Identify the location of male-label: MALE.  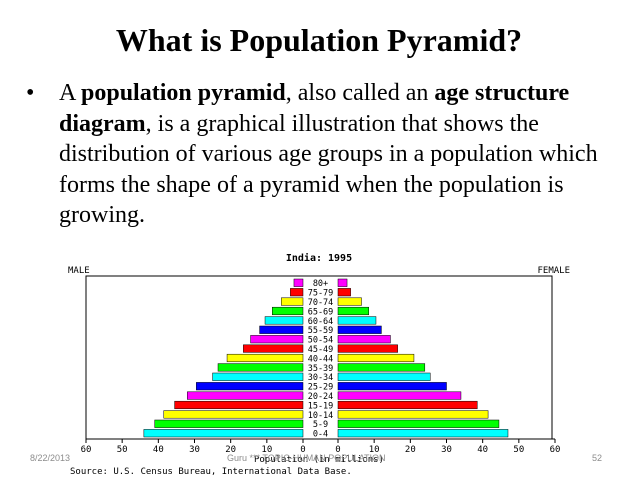
(79, 271).